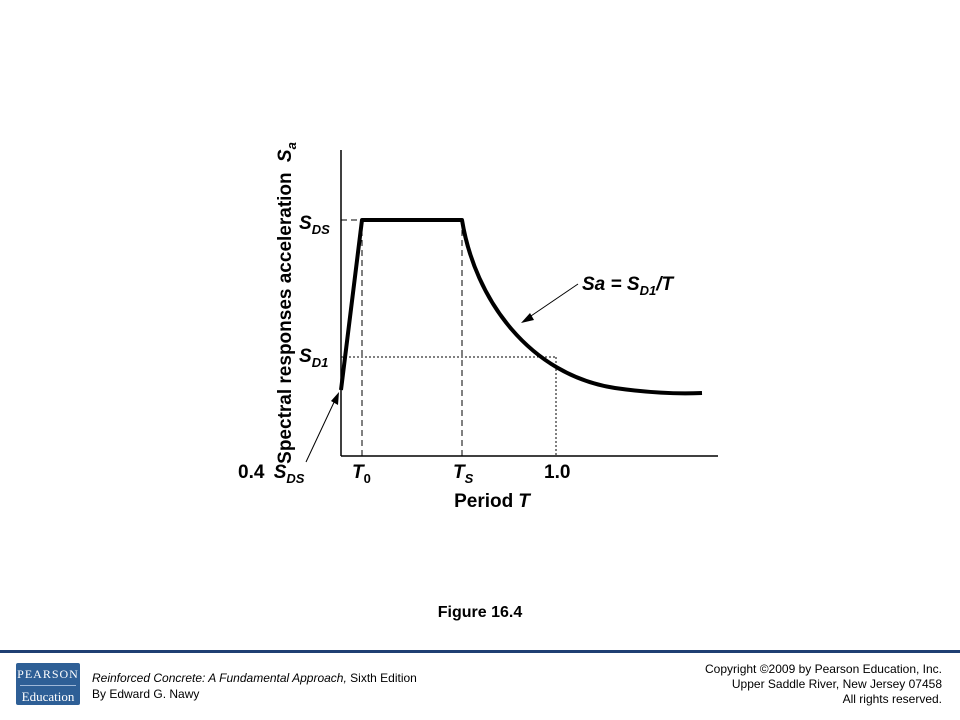 This screenshot has height=720, width=960. Describe the element at coordinates (527, 318) in the screenshot. I see `arrow-head-curve` at that location.